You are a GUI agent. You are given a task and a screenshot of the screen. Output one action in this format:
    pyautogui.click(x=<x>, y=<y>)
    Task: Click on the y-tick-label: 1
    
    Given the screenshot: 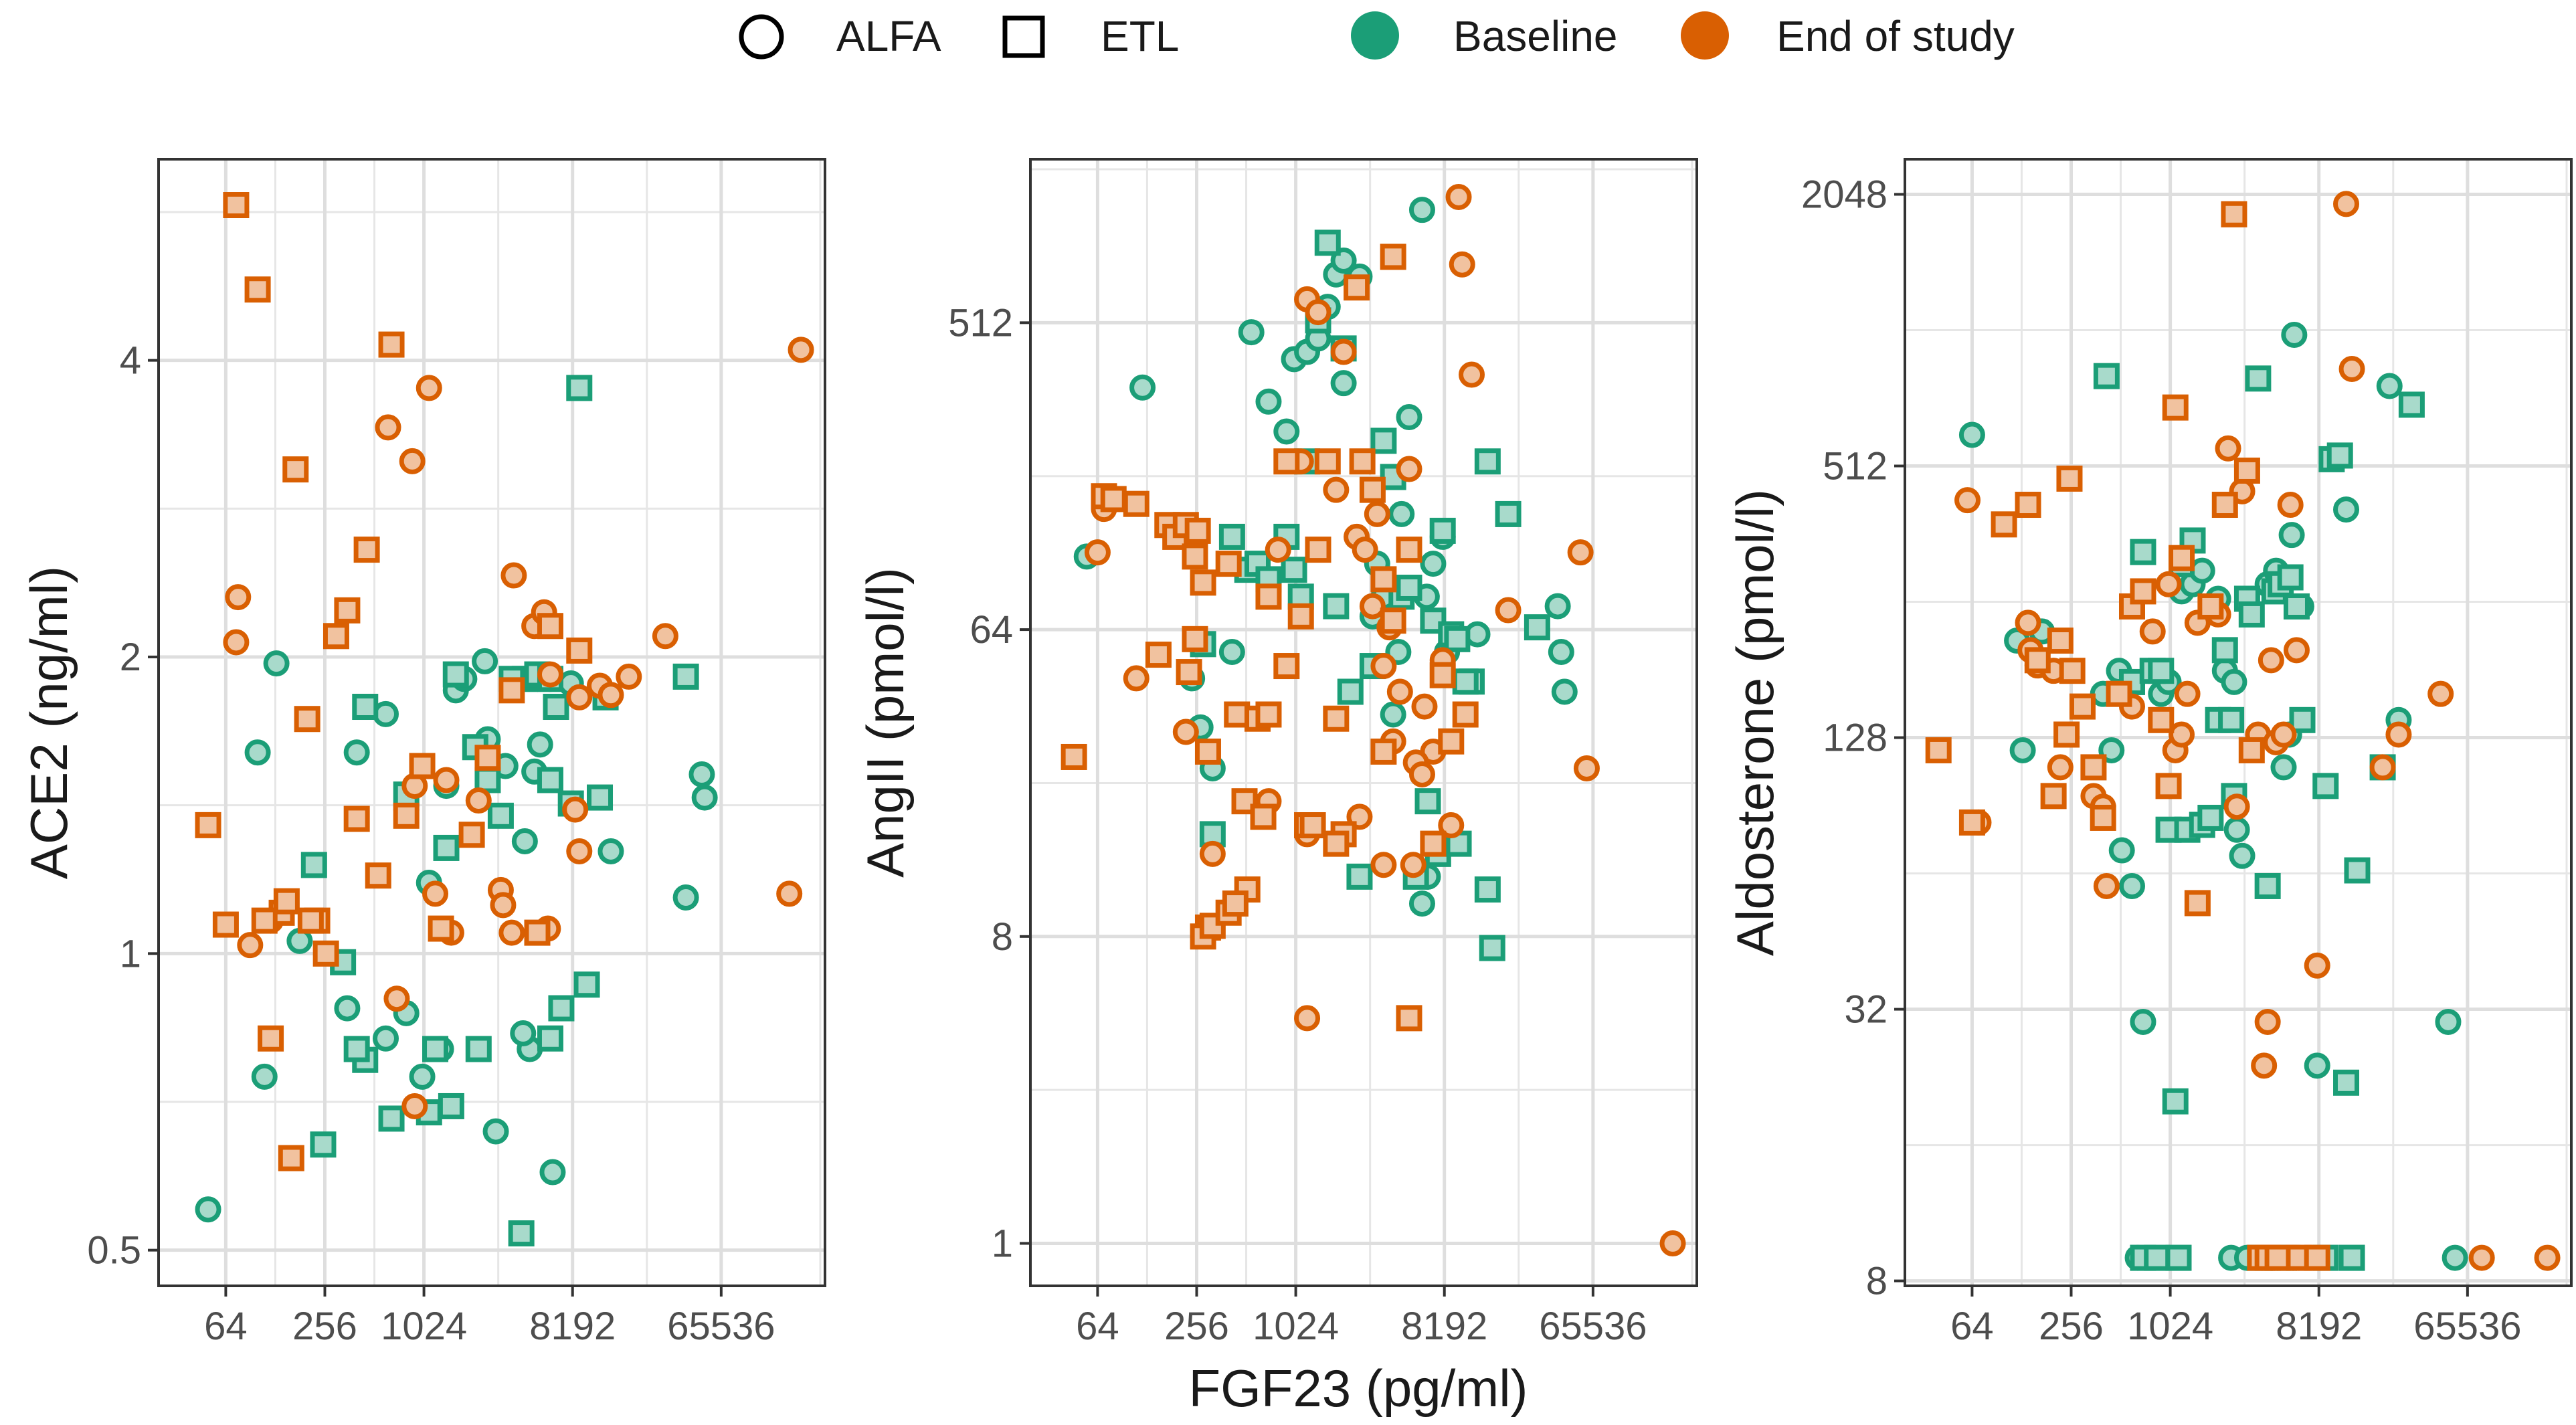 What is the action you would take?
    pyautogui.click(x=1002, y=1244)
    